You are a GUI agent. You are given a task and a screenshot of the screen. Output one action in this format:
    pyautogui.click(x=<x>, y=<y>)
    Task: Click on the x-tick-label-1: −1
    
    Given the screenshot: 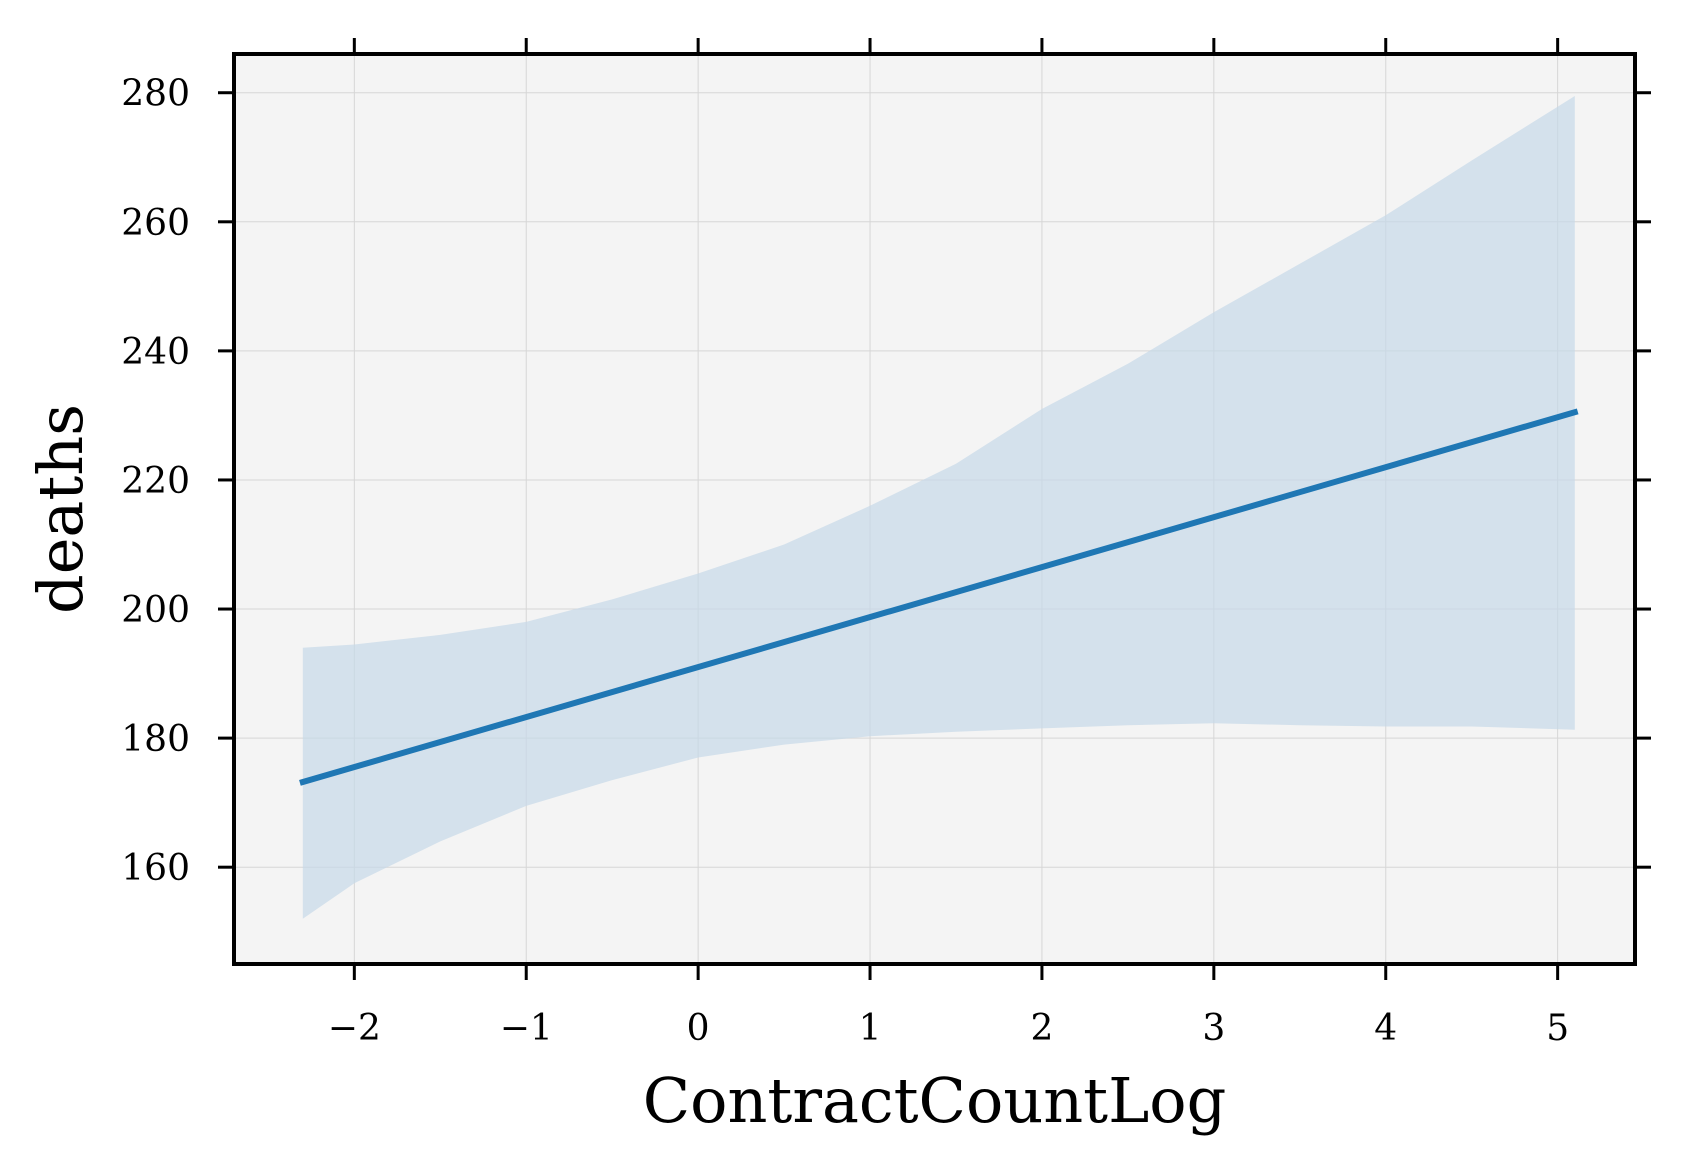 What is the action you would take?
    pyautogui.click(x=526, y=1028)
    